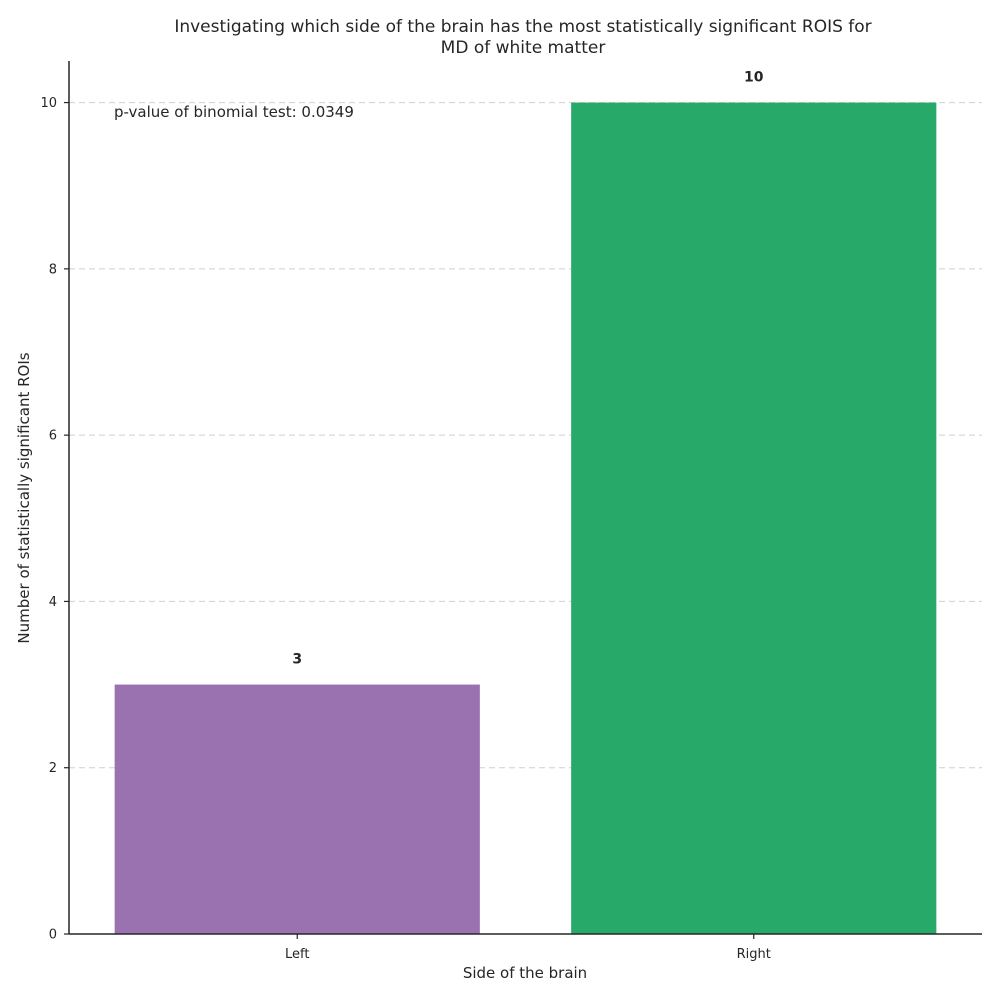 The height and width of the screenshot is (1000, 1000). Describe the element at coordinates (525, 973) in the screenshot. I see `x-axis-label: Side of the brain` at that location.